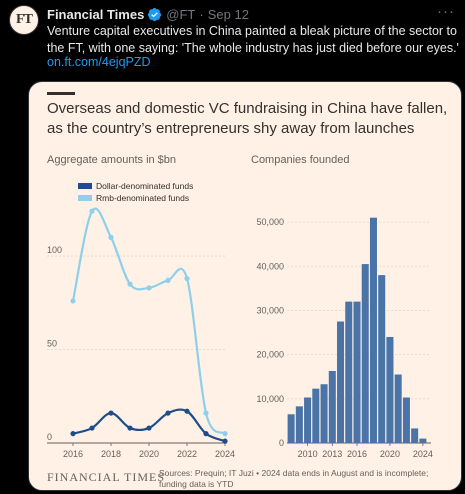 This screenshot has height=494, width=465. I want to click on line-y-tick-label: 50, so click(52, 344).